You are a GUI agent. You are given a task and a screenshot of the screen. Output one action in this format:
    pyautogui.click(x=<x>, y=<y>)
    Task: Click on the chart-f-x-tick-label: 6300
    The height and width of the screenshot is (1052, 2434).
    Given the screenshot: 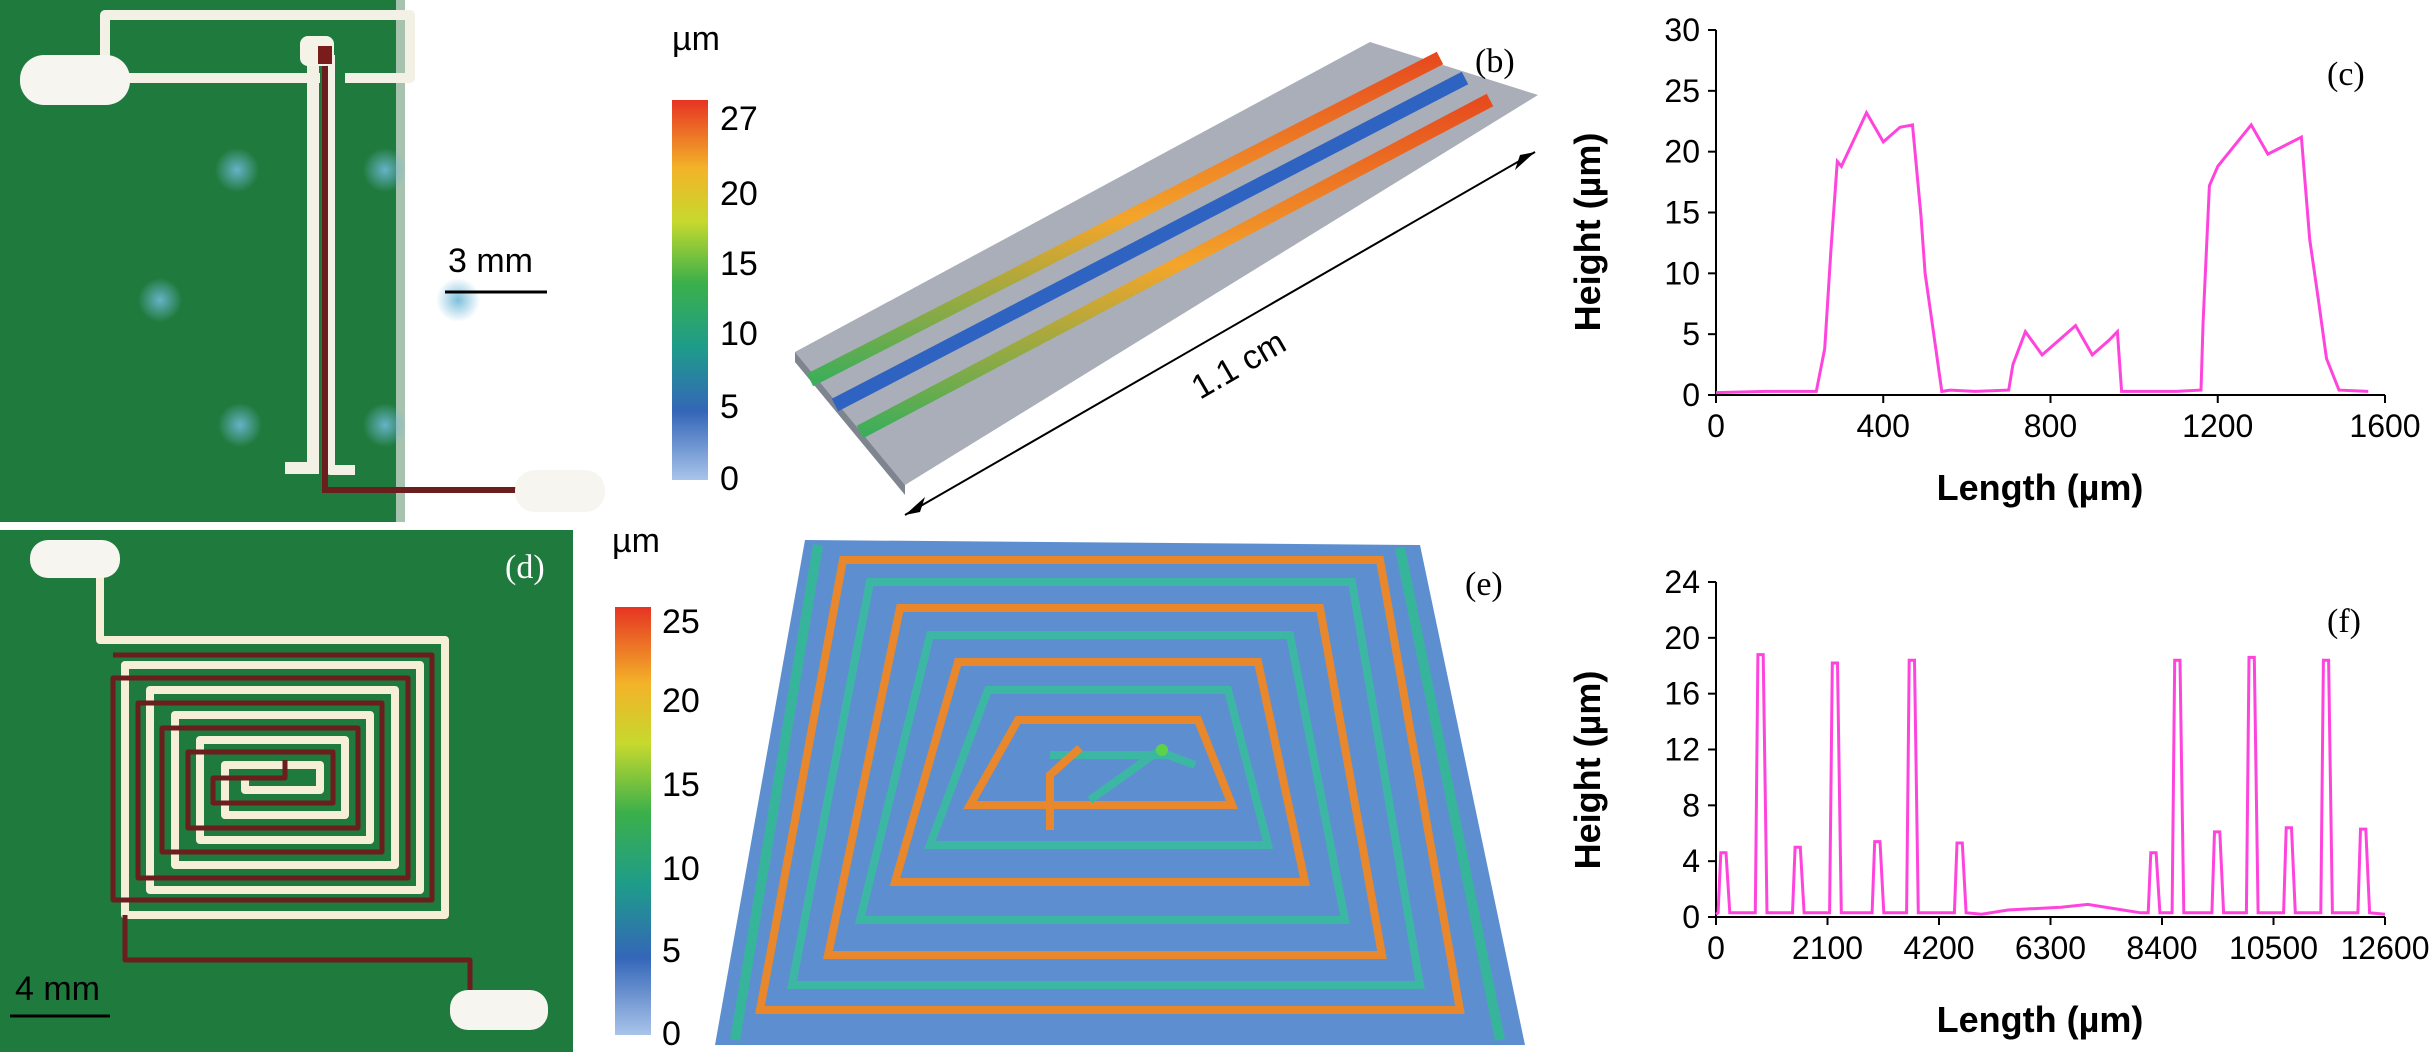 What is the action you would take?
    pyautogui.click(x=2050, y=948)
    